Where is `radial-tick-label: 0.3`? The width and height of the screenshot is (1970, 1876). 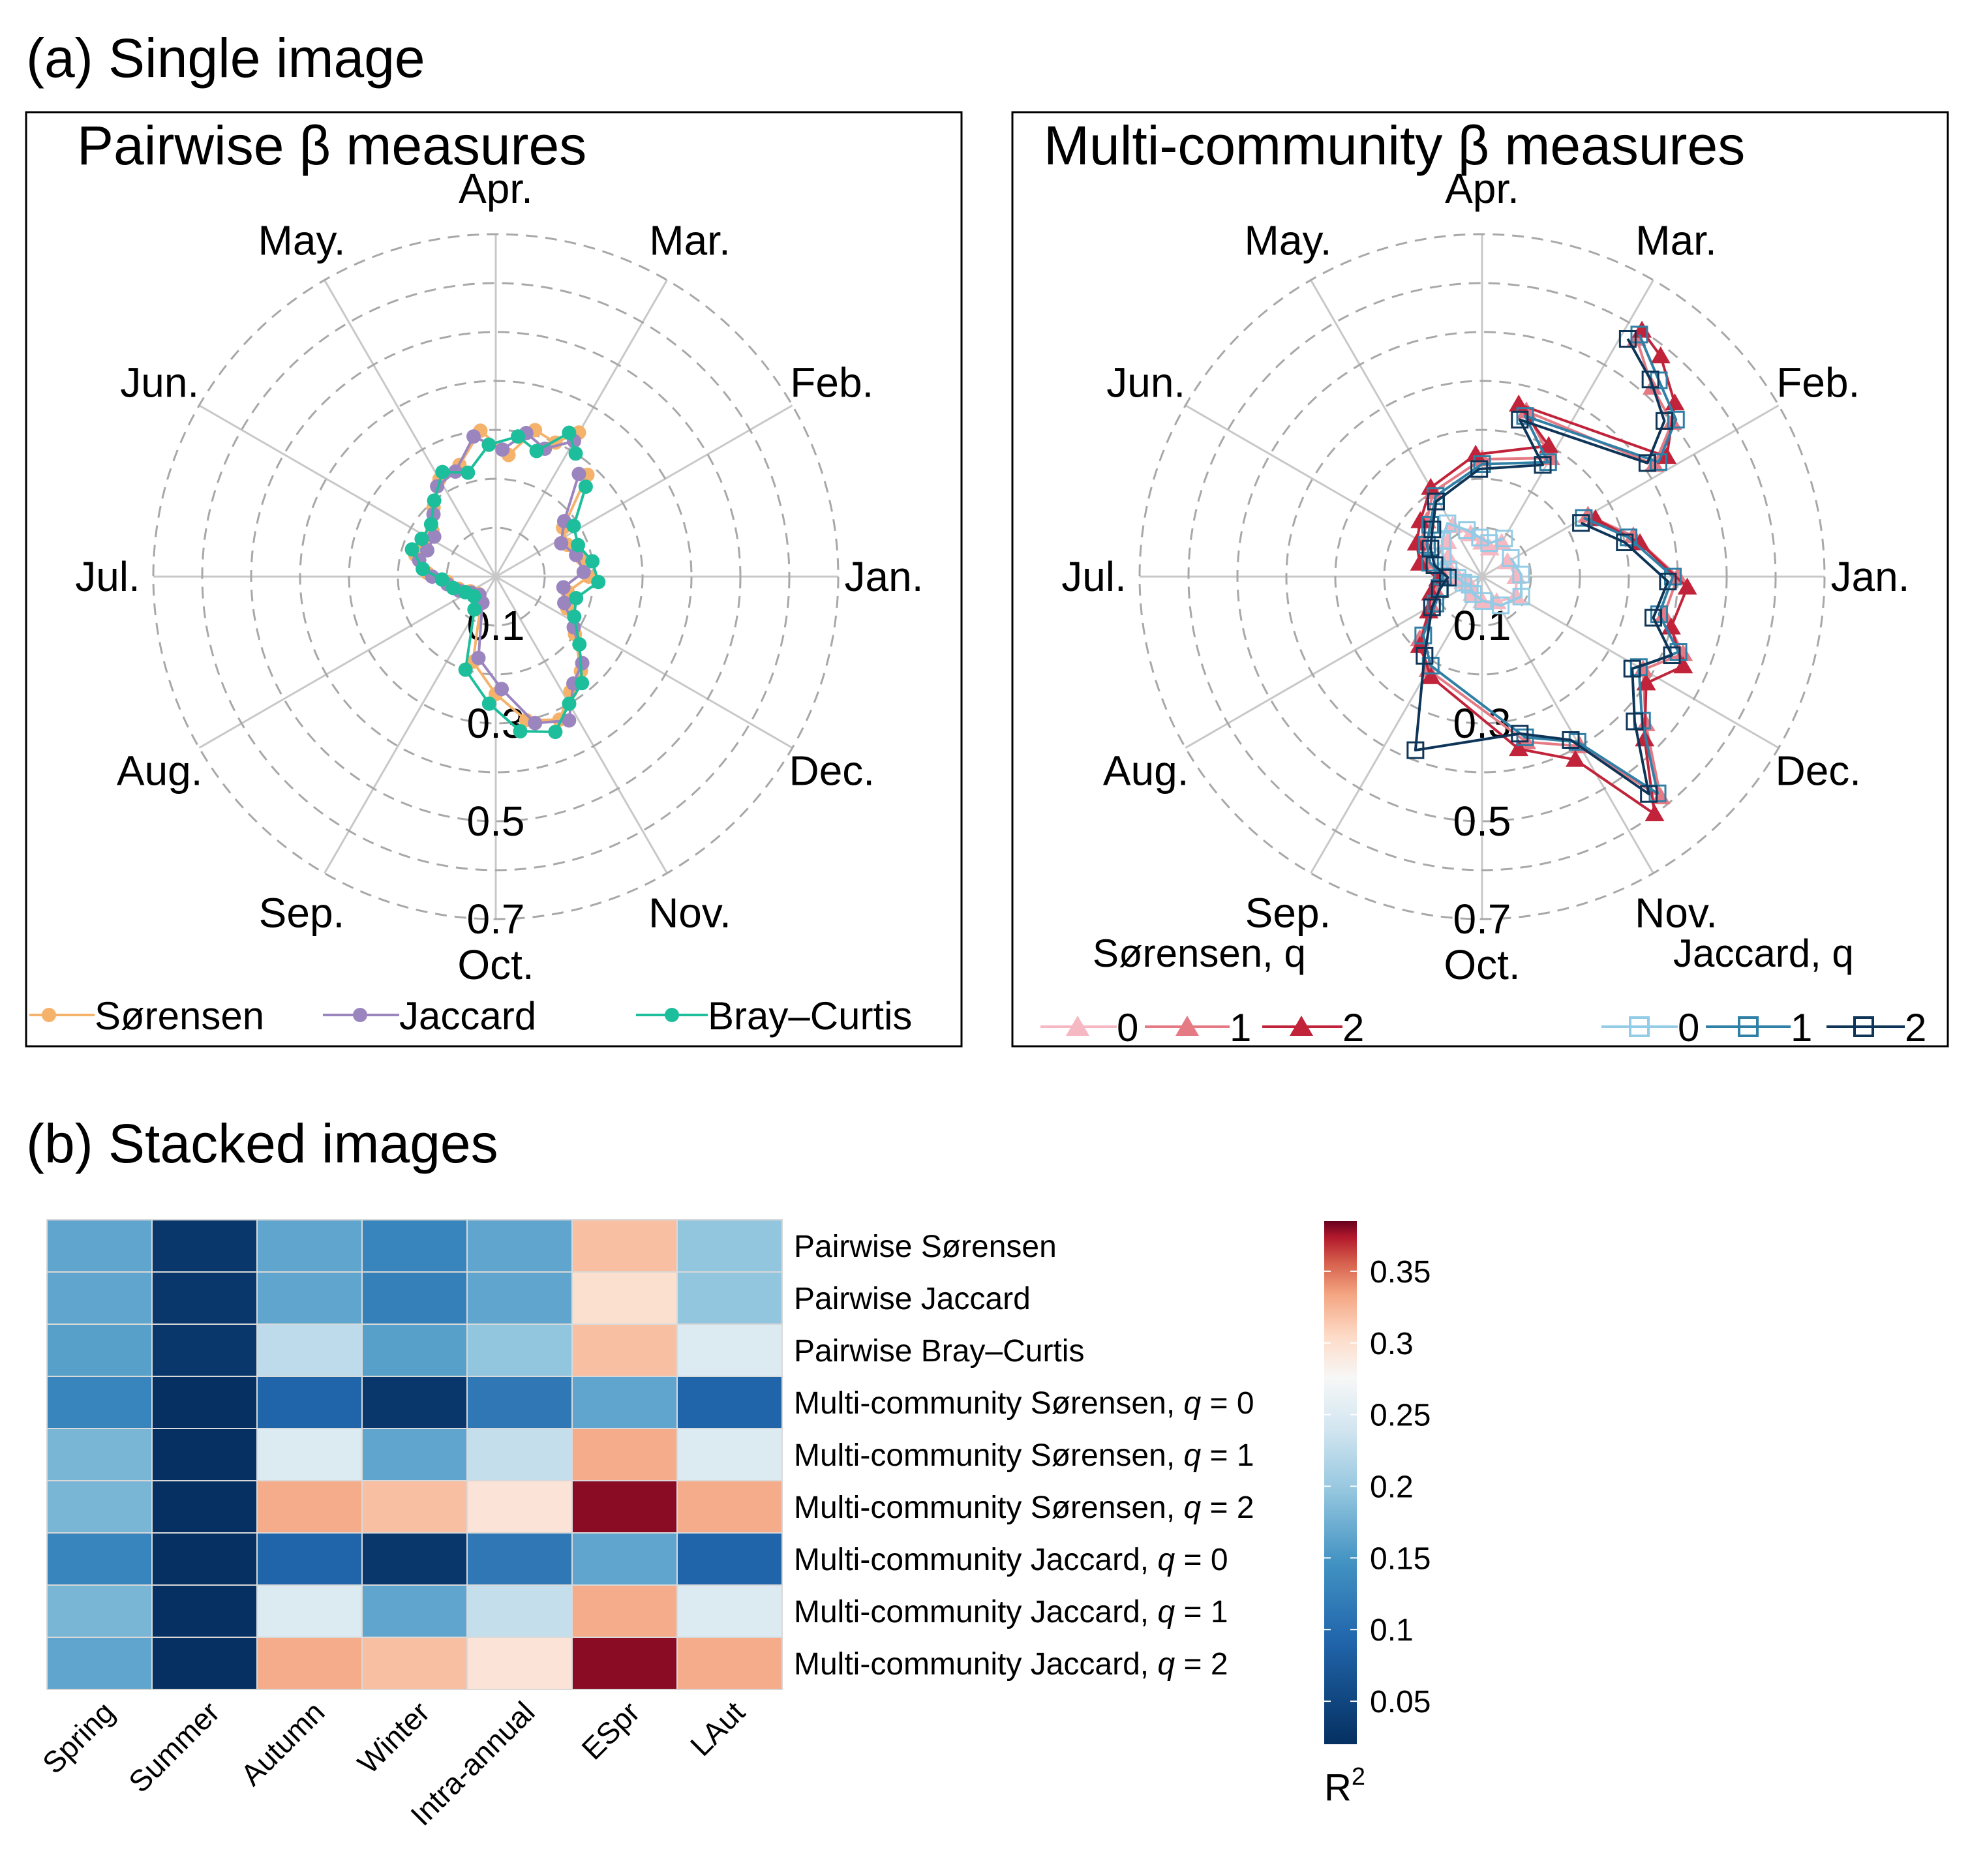
radial-tick-label: 0.3 is located at coordinates (496, 723).